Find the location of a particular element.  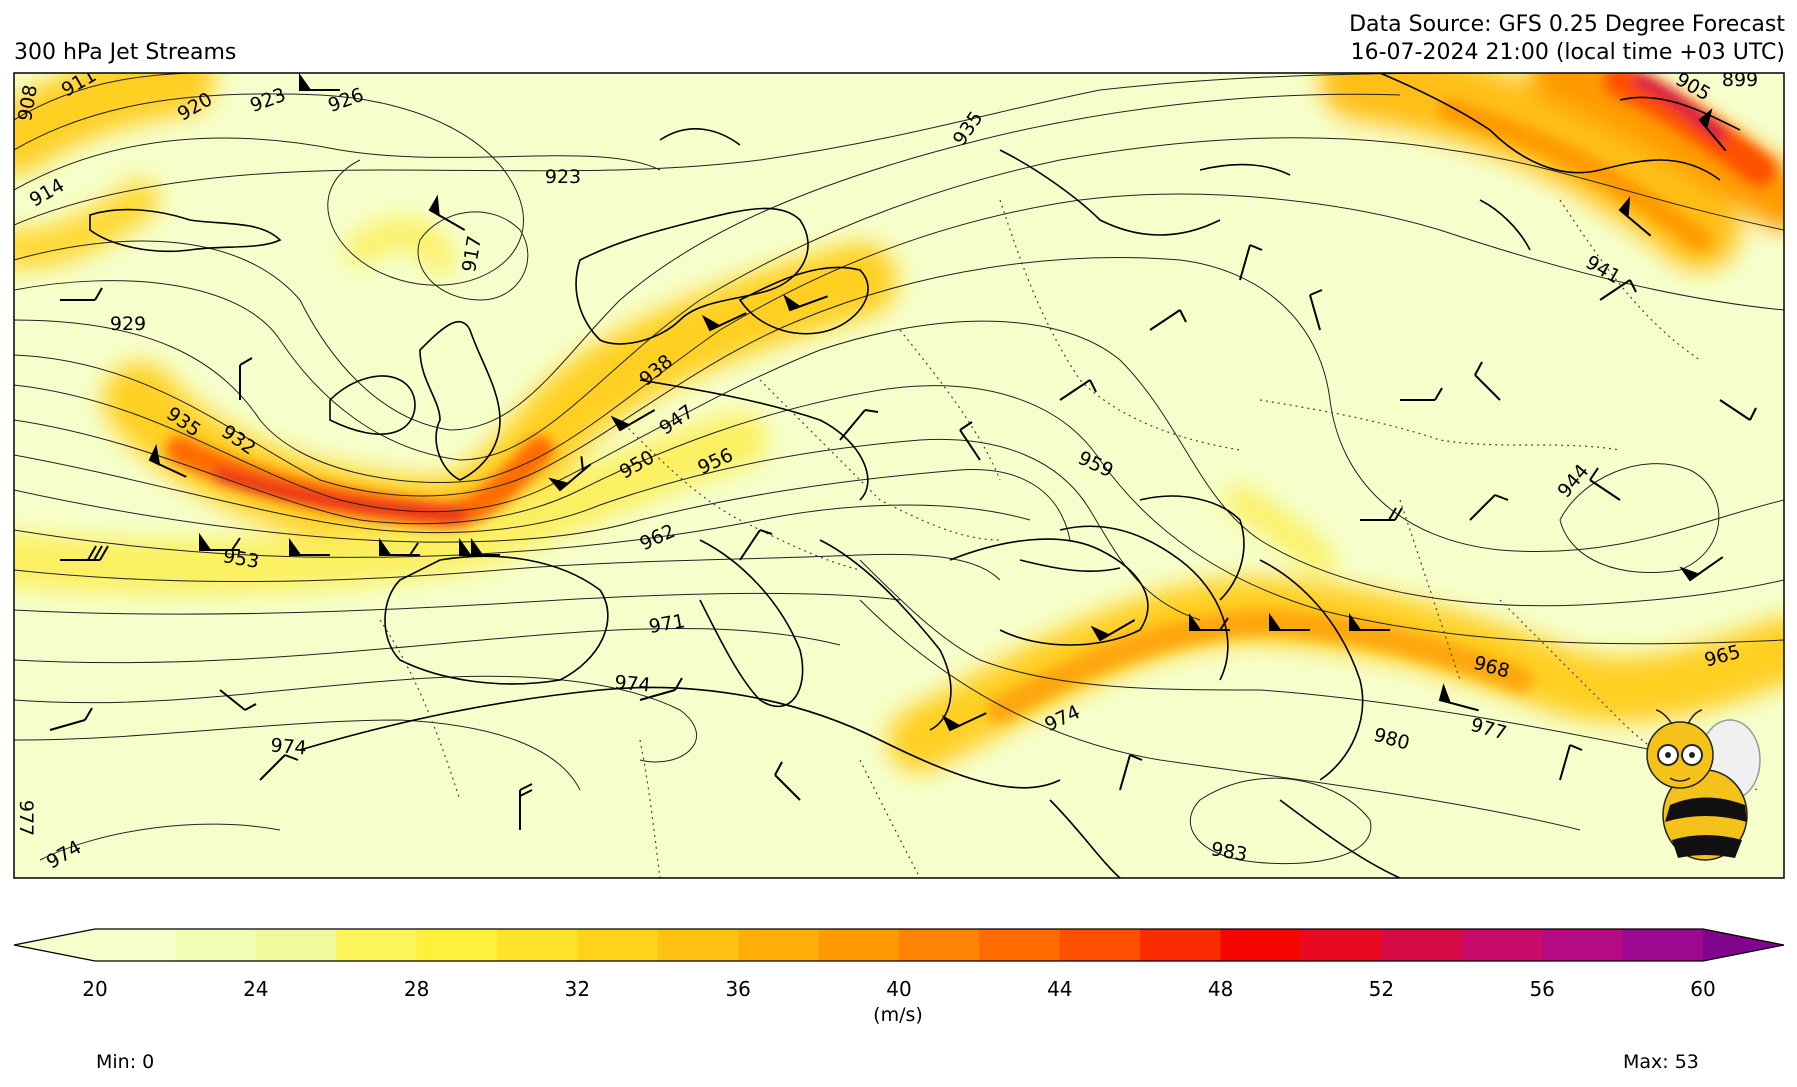

contour-label: 977 is located at coordinates (26, 818).